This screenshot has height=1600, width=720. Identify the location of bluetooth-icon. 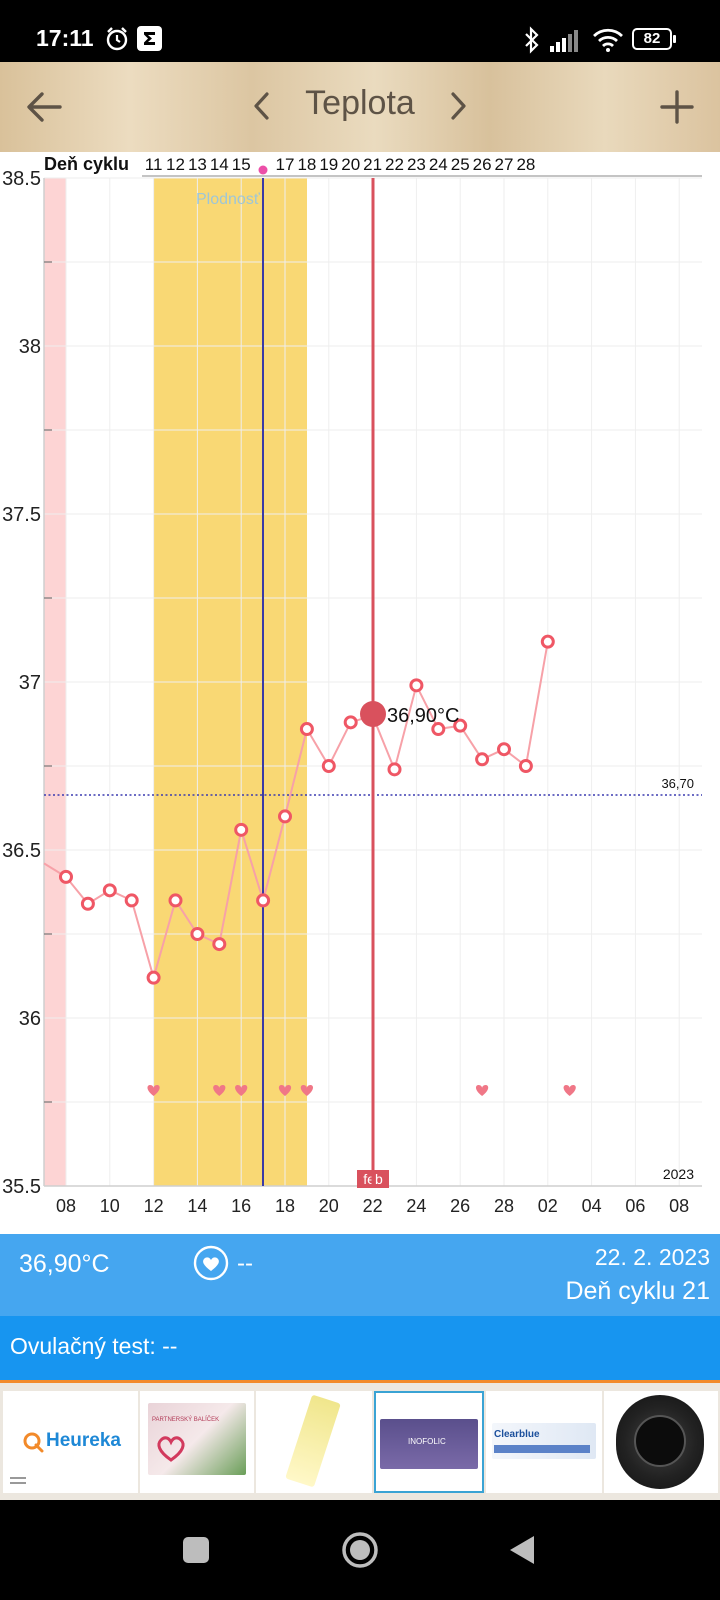
(532, 40).